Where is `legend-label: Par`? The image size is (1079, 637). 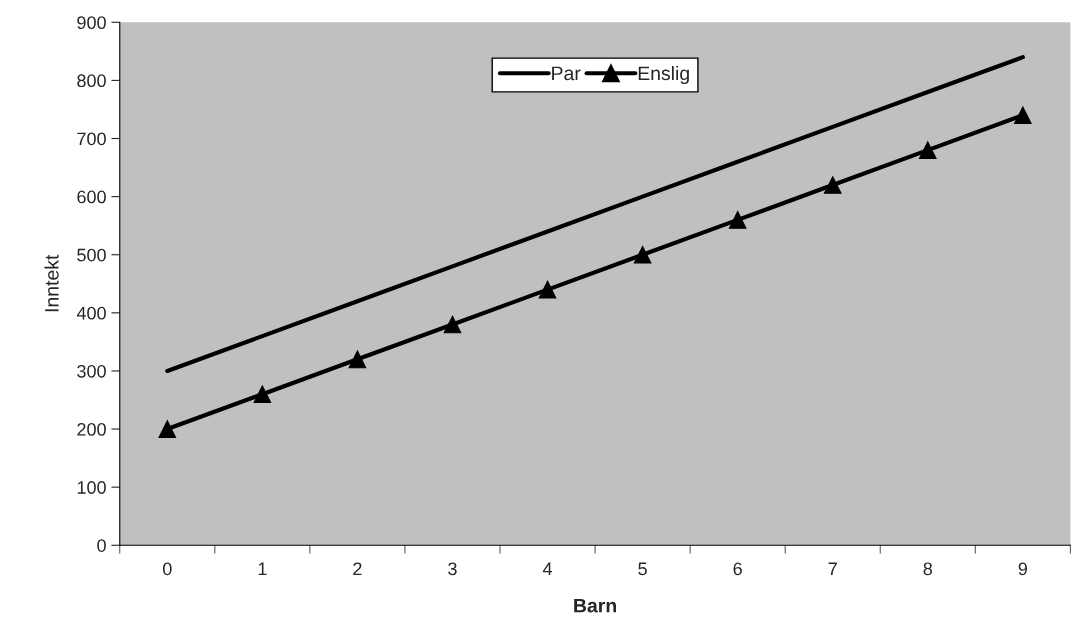 legend-label: Par is located at coordinates (566, 73).